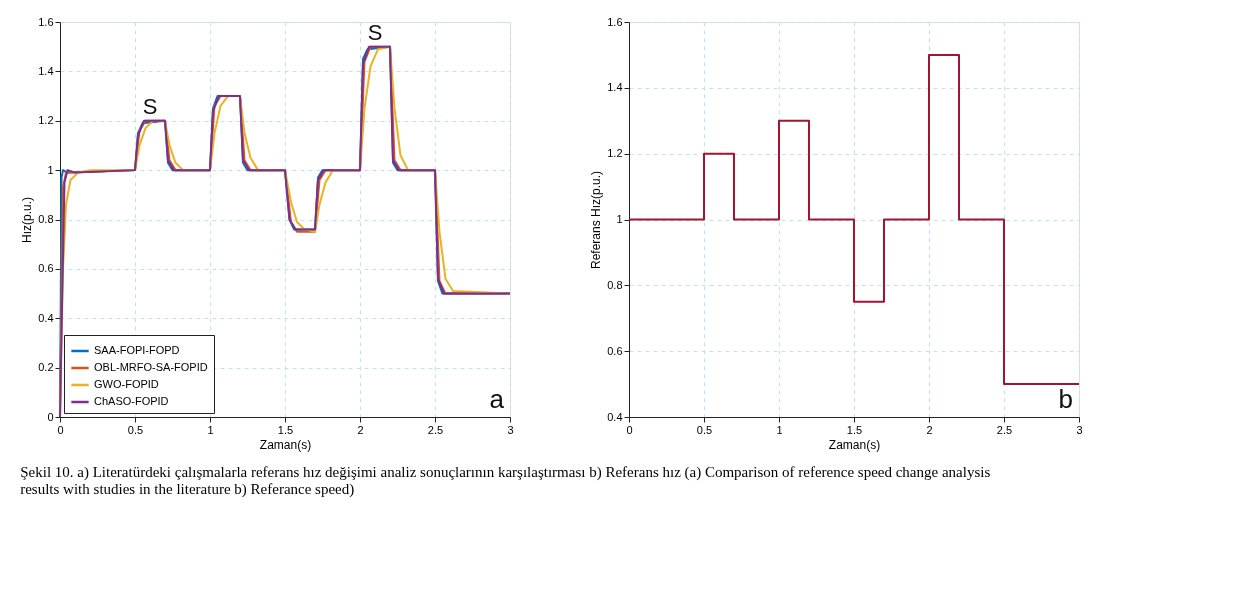 The height and width of the screenshot is (596, 1235). What do you see at coordinates (497, 399) in the screenshot?
I see `annotation: a` at bounding box center [497, 399].